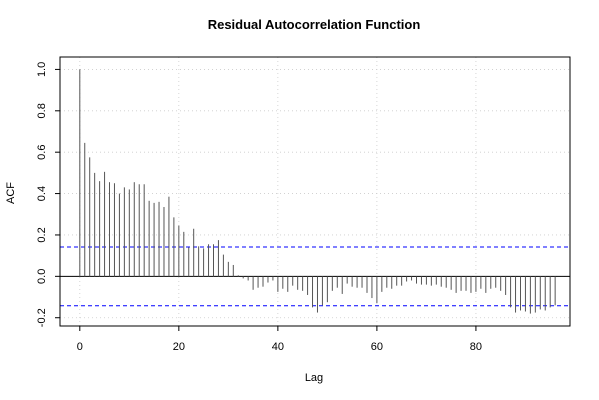  Describe the element at coordinates (42, 152) in the screenshot. I see `y-tick-label: 0.6` at that location.